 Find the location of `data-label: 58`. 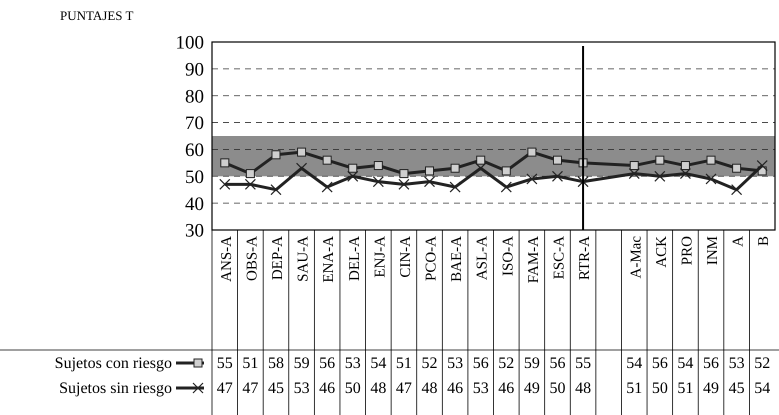

data-label: 58 is located at coordinates (276, 363).